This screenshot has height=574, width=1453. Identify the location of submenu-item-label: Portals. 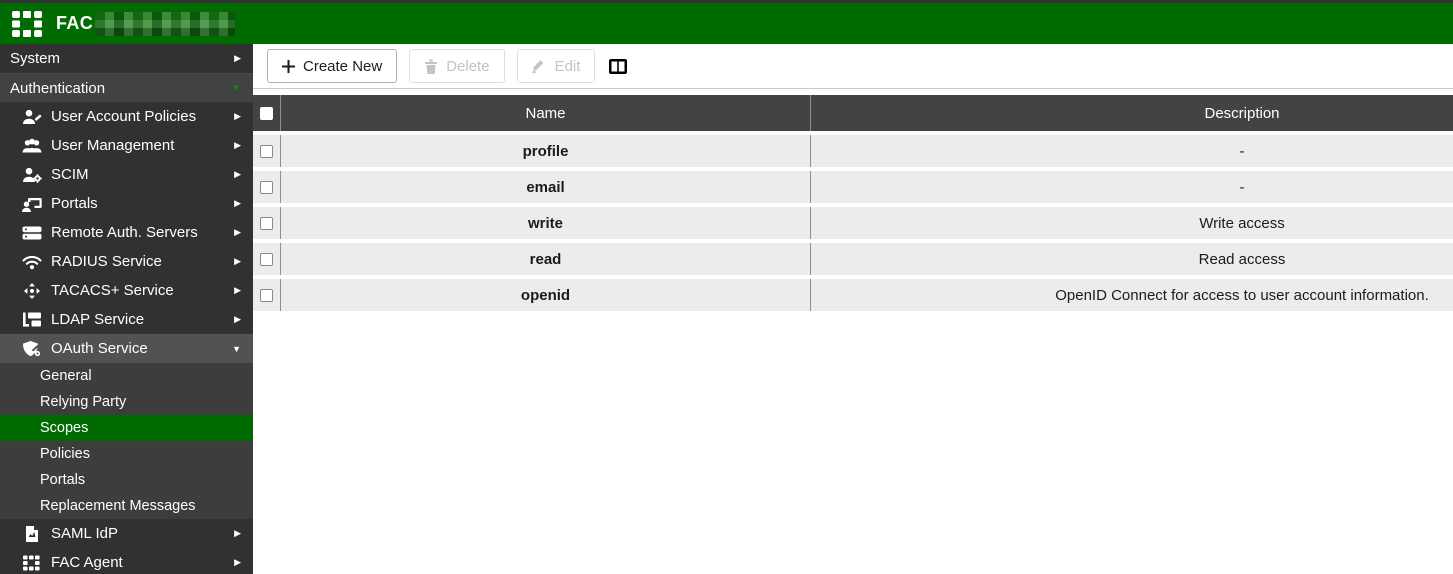
(63, 480).